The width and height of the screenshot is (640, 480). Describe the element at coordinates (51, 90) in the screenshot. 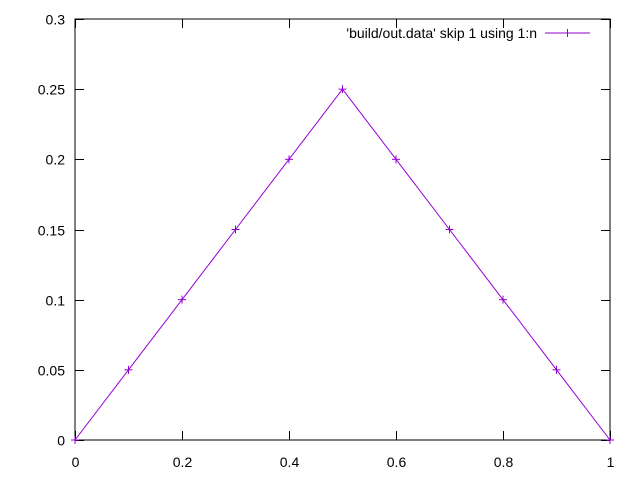

I see `y-tick-label: 0.25` at that location.